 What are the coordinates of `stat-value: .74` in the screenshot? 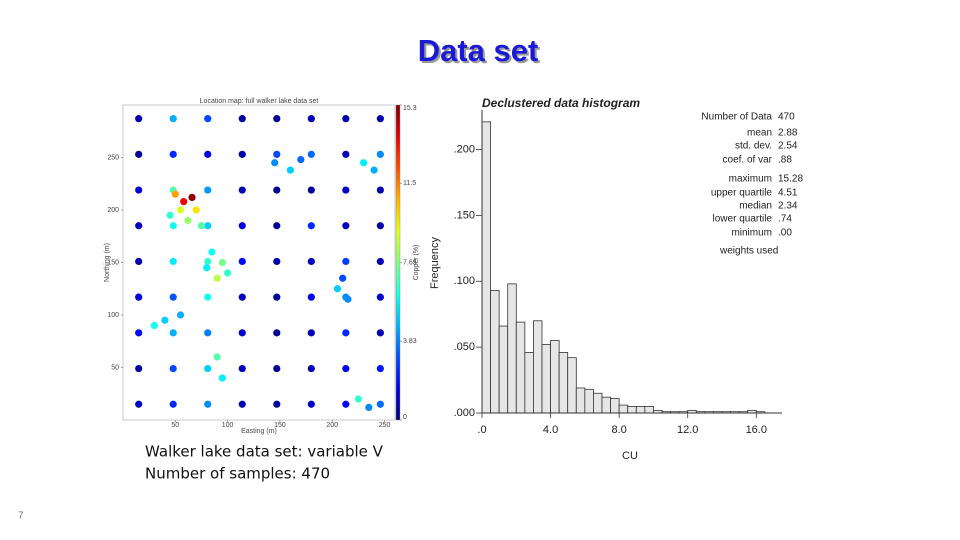 It's located at (785, 219).